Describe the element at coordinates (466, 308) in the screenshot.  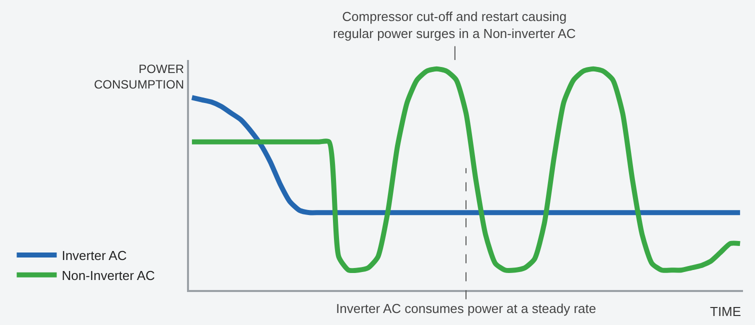
I see `text: Inverter AC consumes power at a steady rate` at that location.